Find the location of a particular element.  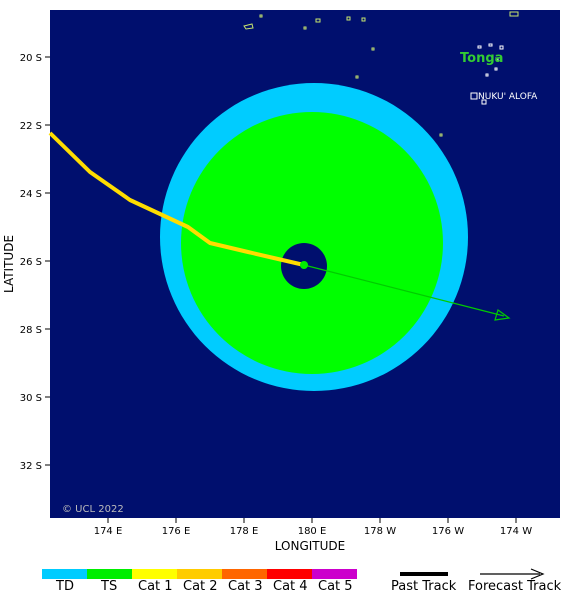

storm-center-marker is located at coordinates (304, 265).